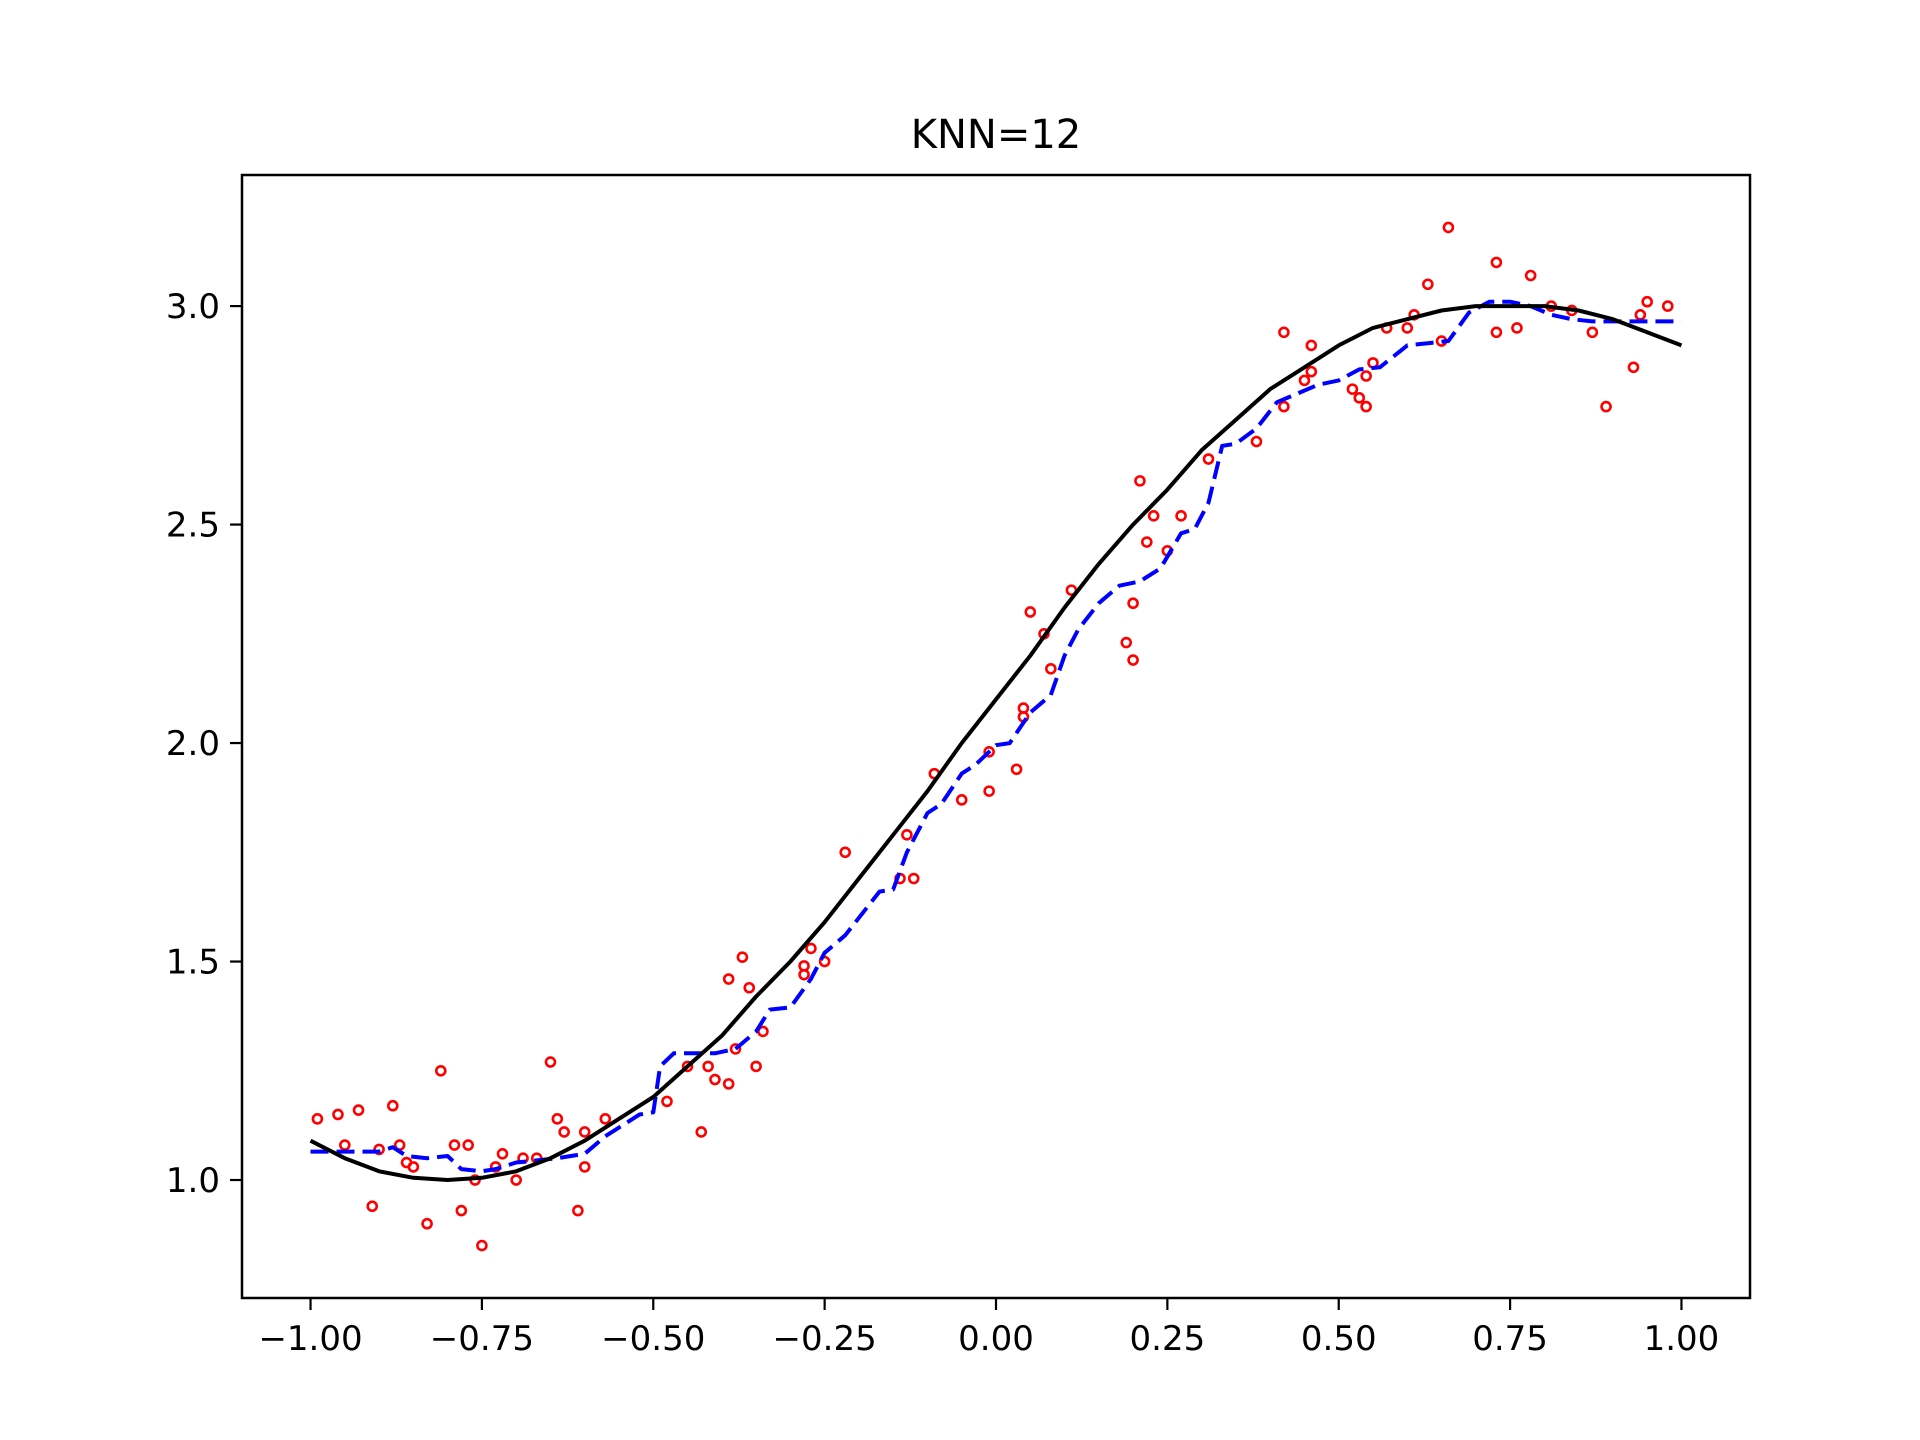 The image size is (1920, 1440). What do you see at coordinates (482, 1339) in the screenshot?
I see `x-tick-label: −0.75` at bounding box center [482, 1339].